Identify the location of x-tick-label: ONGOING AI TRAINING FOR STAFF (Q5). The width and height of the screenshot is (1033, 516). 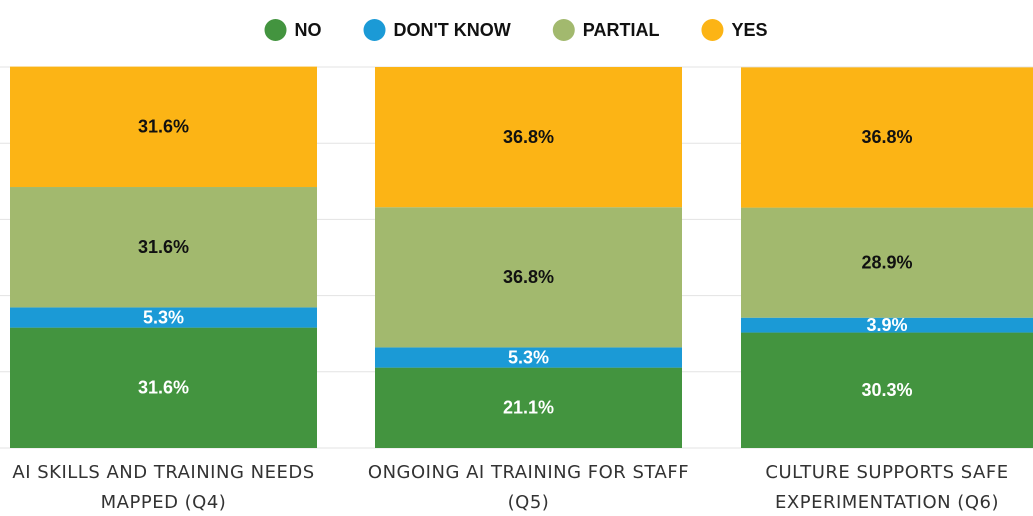
(528, 487).